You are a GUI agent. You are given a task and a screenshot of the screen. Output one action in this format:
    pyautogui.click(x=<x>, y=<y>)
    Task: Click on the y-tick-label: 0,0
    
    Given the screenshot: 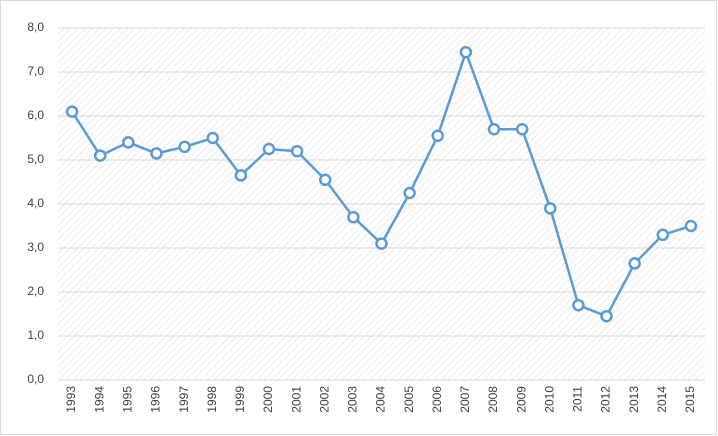 What is the action you would take?
    pyautogui.click(x=35, y=379)
    